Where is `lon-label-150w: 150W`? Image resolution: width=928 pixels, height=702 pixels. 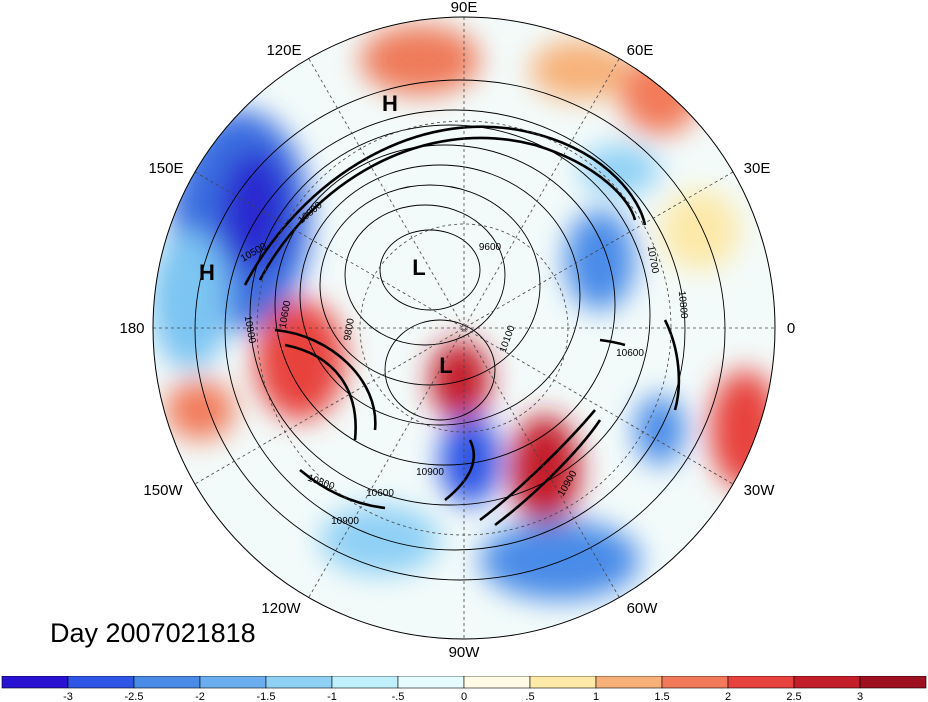
lon-label-150w: 150W is located at coordinates (163, 490).